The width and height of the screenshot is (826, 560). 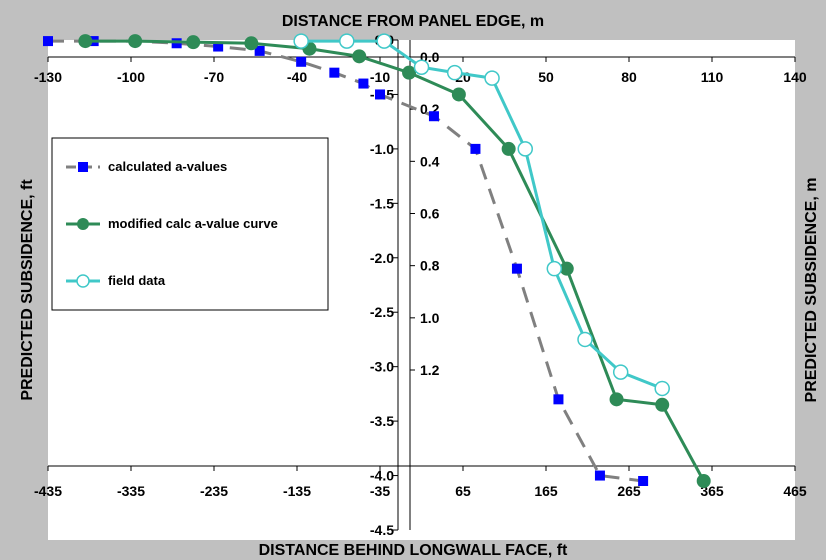 What do you see at coordinates (413, 550) in the screenshot?
I see `x-bottom-axis-title: DISTANCE BEHIND LONGWALL FACE, ft` at bounding box center [413, 550].